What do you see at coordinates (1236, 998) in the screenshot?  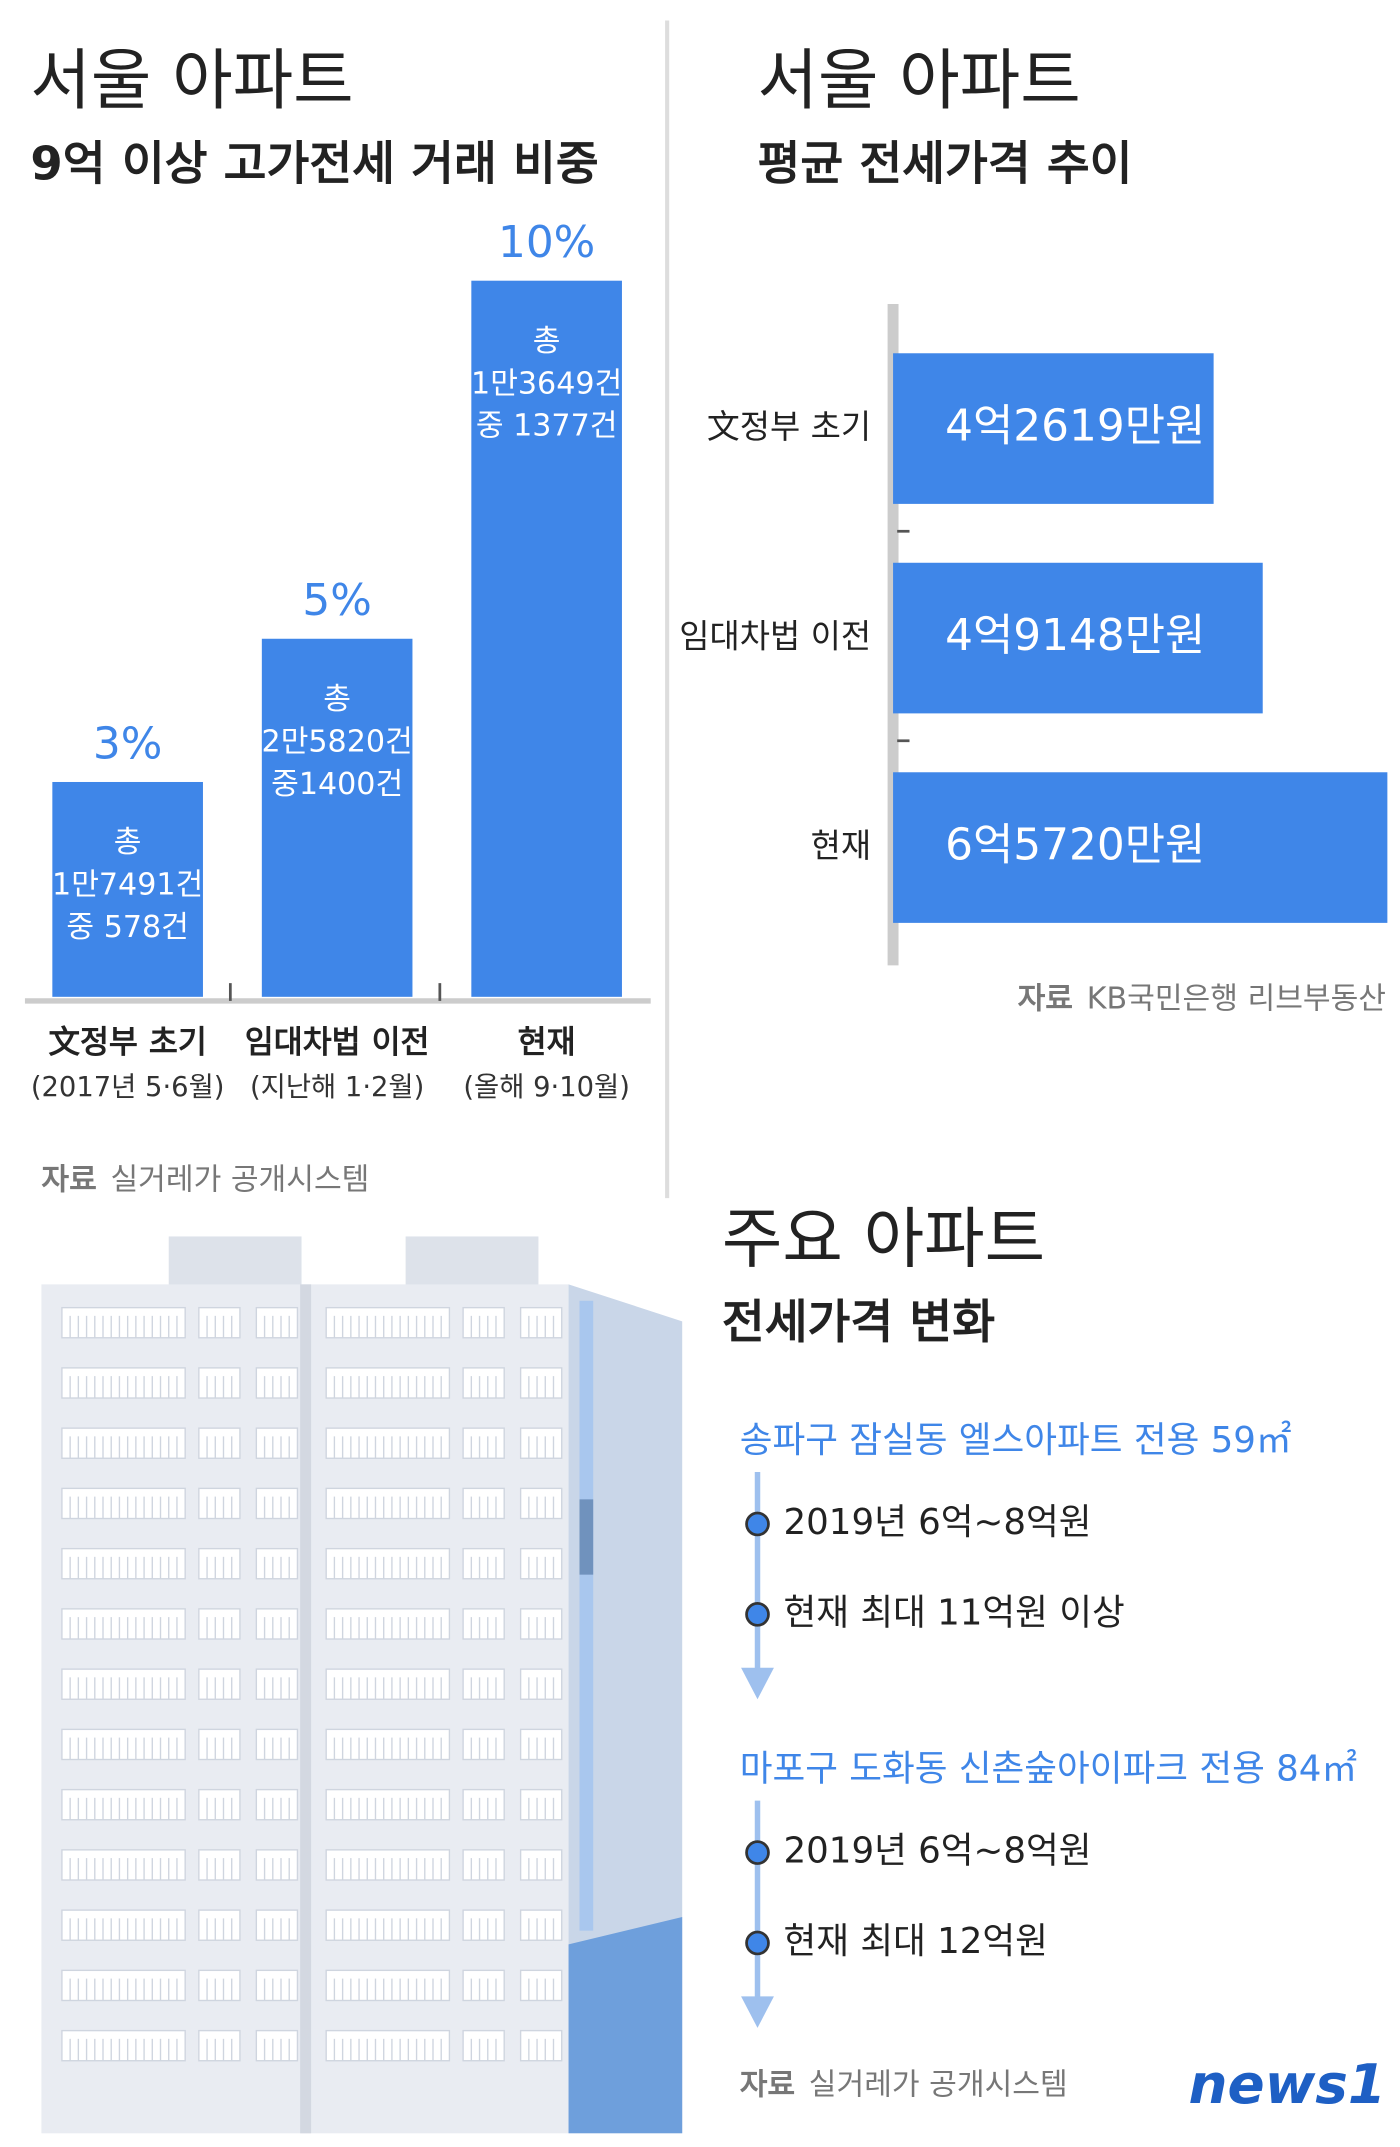 I see `source-text: KB국민은행 리브부동산` at bounding box center [1236, 998].